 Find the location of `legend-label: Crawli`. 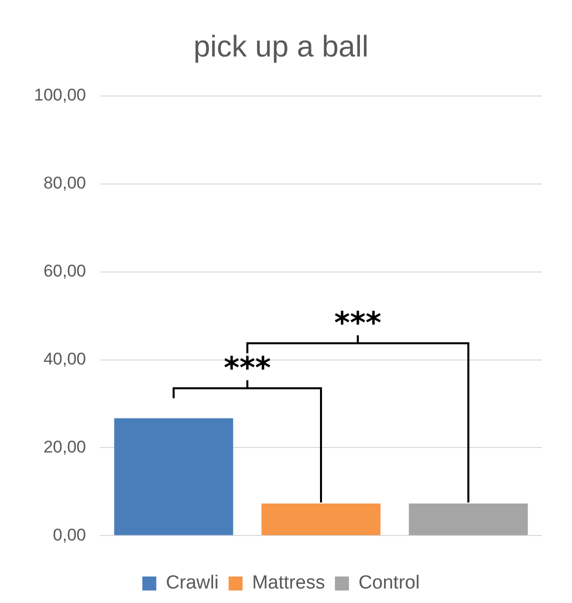

legend-label: Crawli is located at coordinates (192, 583).